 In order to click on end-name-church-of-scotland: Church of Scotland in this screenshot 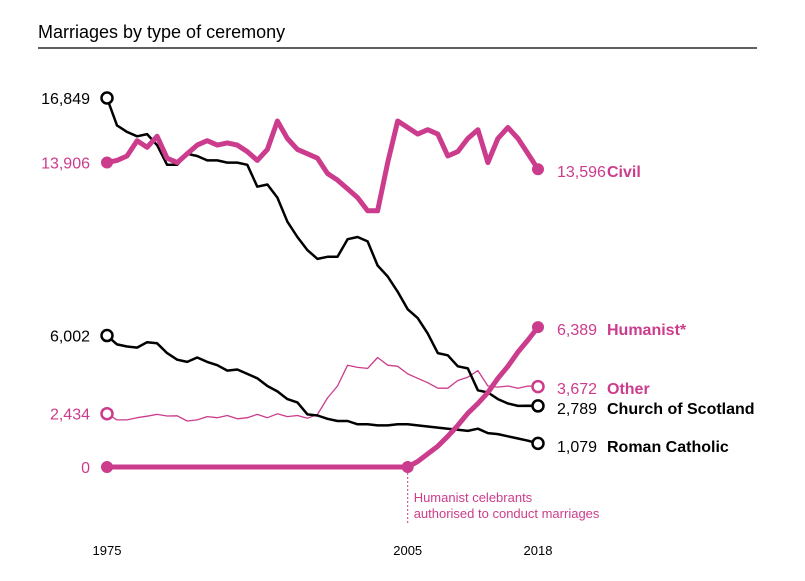, I will do `click(681, 409)`.